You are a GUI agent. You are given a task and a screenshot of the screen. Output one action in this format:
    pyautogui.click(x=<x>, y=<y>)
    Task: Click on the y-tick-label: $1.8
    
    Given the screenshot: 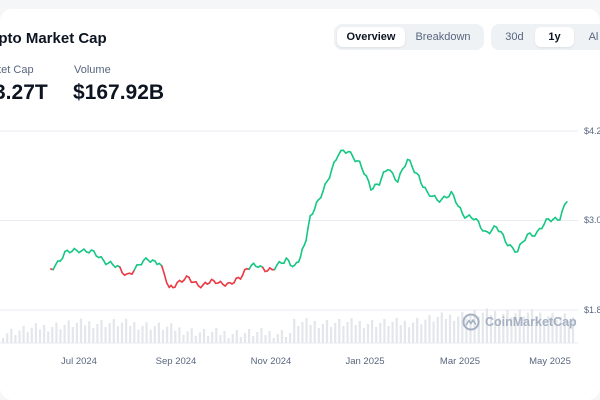 What is the action you would take?
    pyautogui.click(x=592, y=310)
    